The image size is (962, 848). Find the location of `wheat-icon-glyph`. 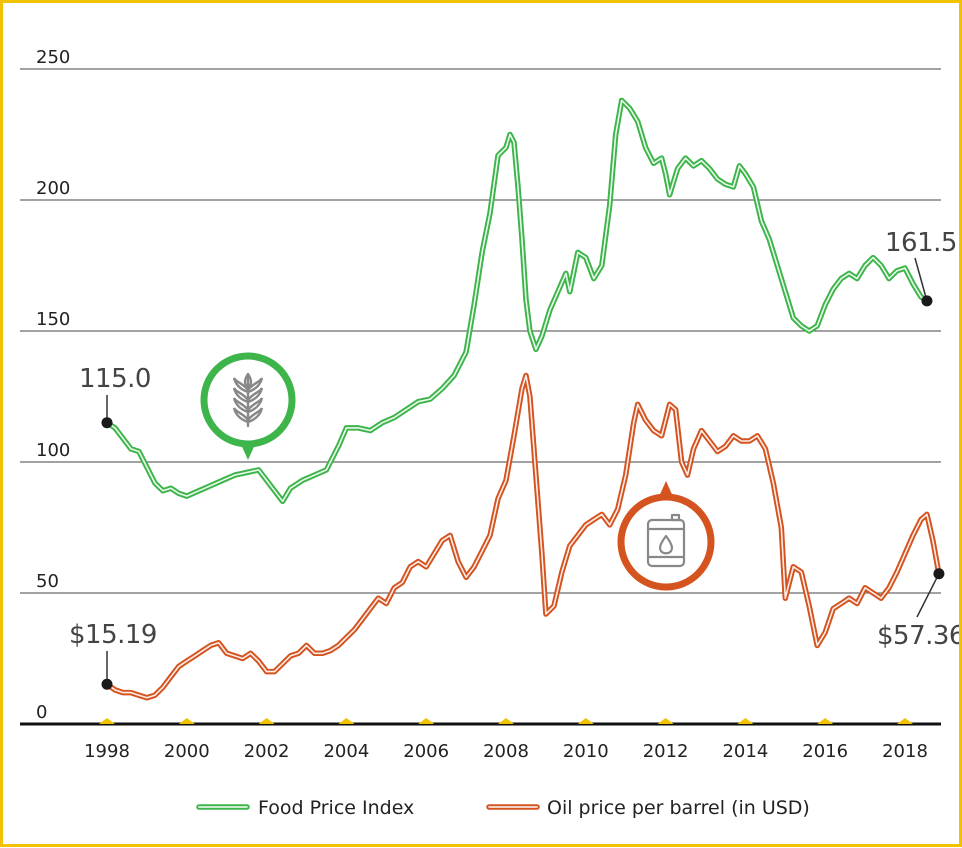

wheat-icon-glyph is located at coordinates (248, 400).